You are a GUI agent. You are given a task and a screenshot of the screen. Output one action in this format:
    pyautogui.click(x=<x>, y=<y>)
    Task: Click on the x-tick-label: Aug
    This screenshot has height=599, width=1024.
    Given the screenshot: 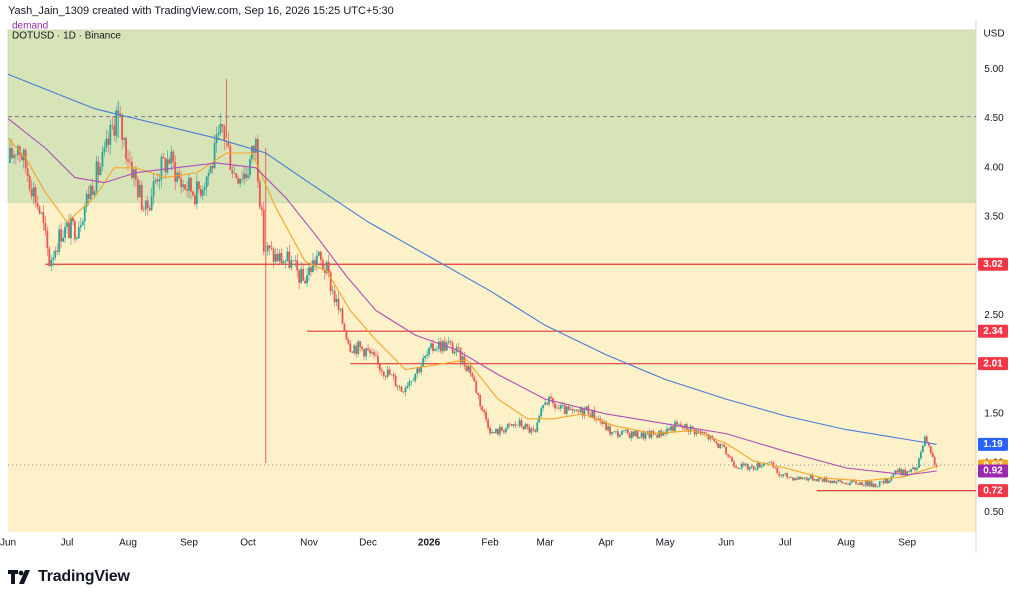 What is the action you would take?
    pyautogui.click(x=846, y=543)
    